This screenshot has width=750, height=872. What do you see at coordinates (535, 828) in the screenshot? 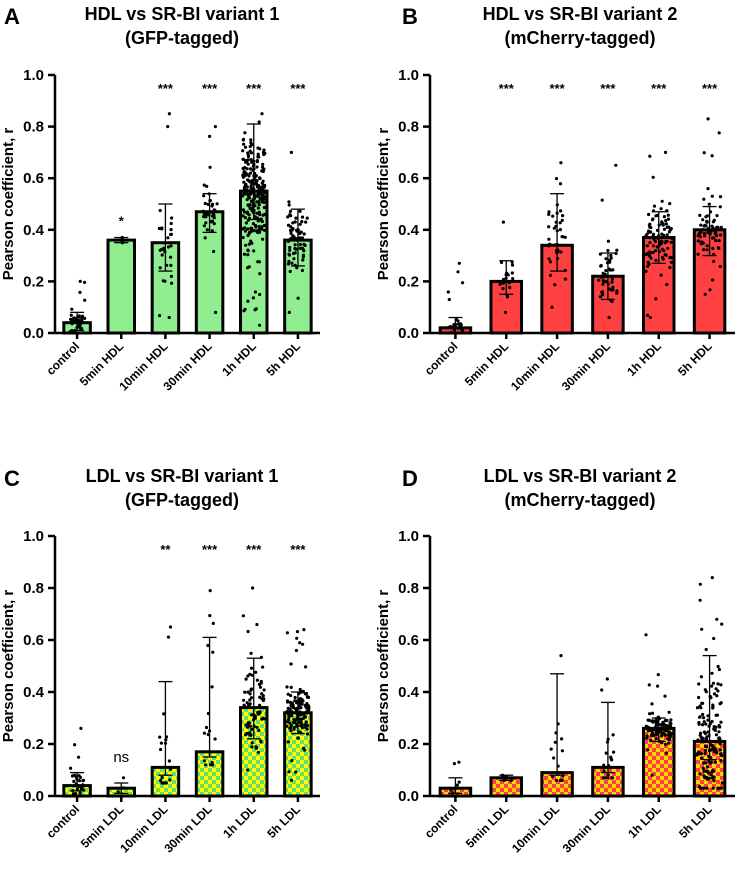
I see `x-tick-label: 10min LDL` at bounding box center [535, 828].